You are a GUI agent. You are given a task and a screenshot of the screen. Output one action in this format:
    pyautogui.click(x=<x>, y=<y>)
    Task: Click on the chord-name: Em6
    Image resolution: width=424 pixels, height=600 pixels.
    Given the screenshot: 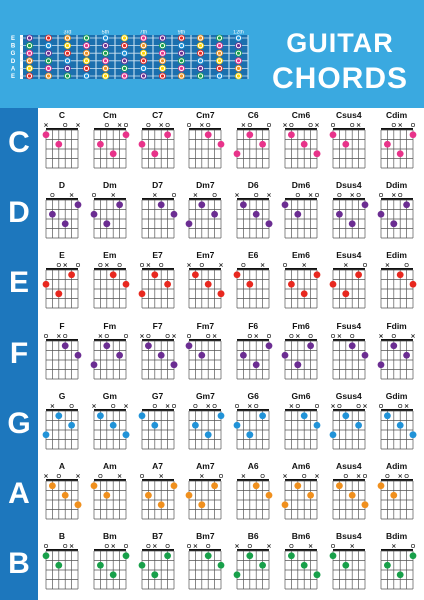 What is the action you would take?
    pyautogui.click(x=301, y=255)
    